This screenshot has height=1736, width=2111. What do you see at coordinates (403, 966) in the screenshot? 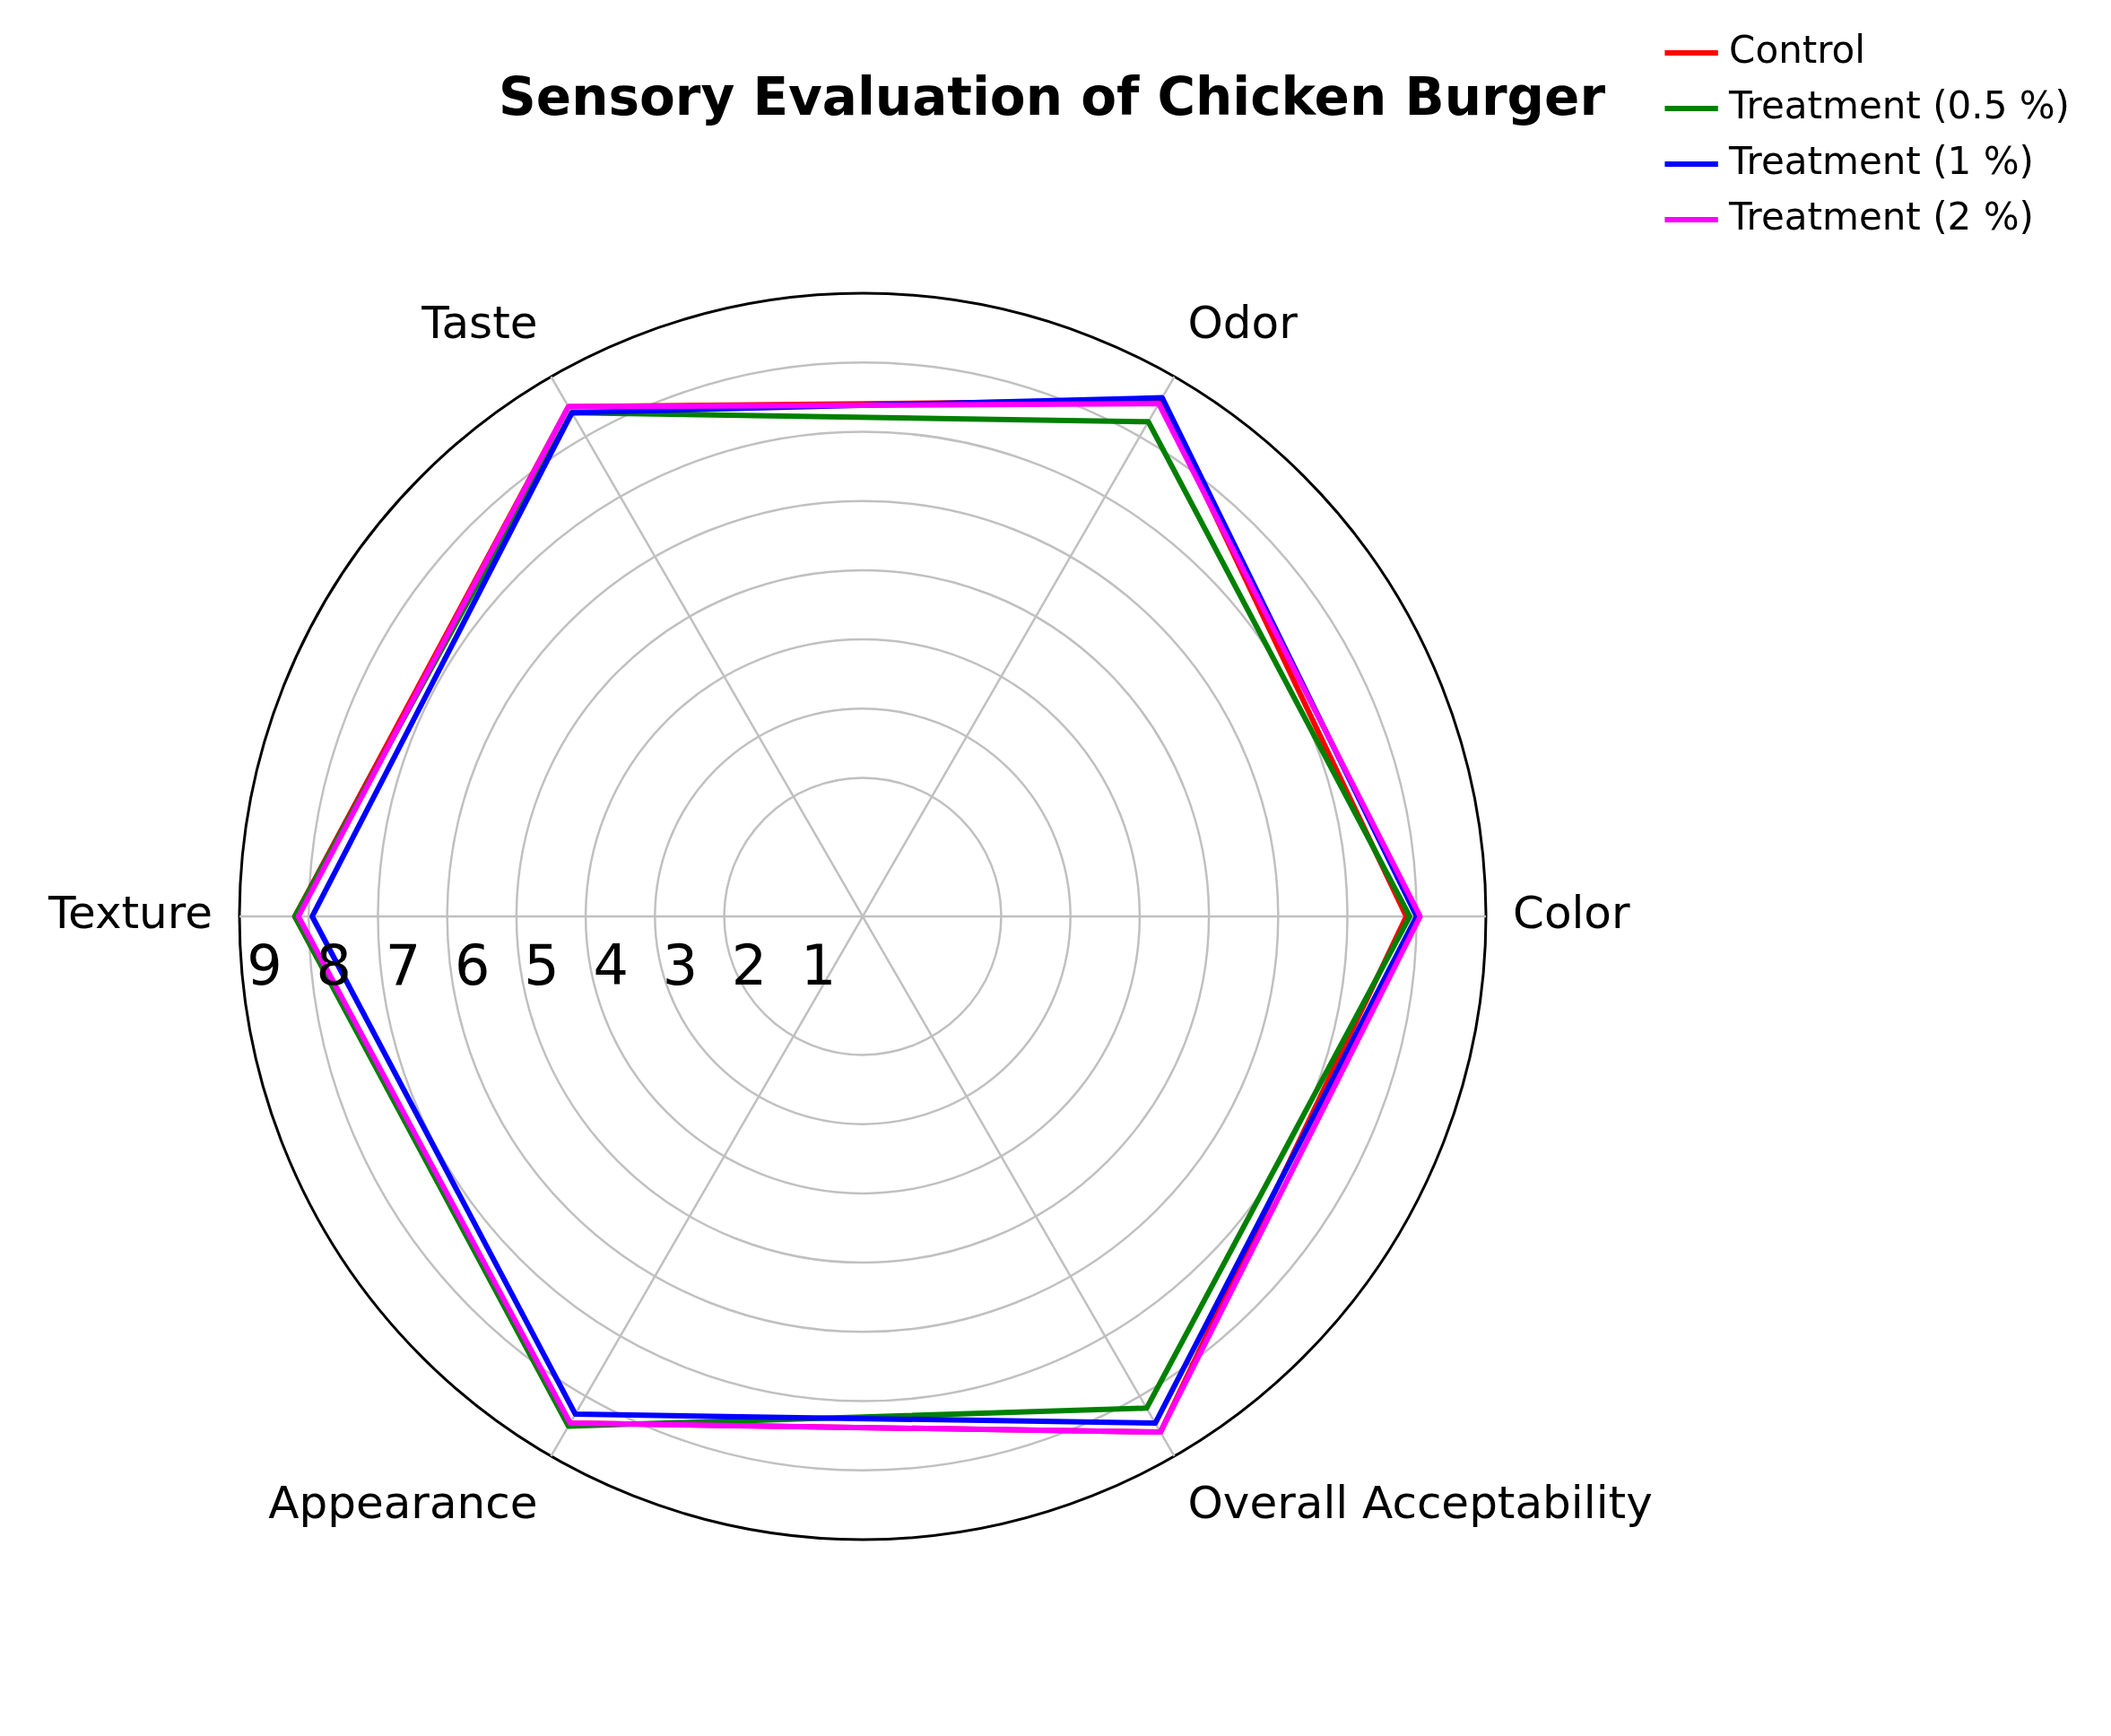
I see `y-tick-label: 7` at bounding box center [403, 966].